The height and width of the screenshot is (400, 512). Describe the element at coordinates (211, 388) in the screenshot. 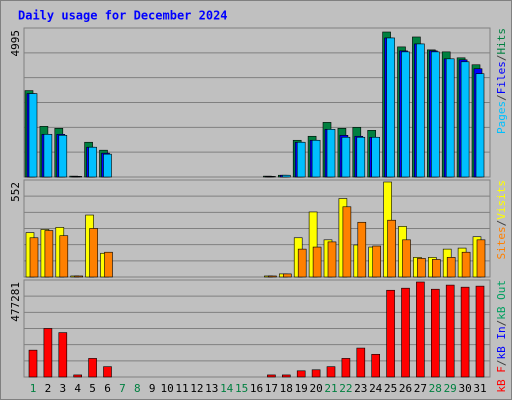

I see `x-tick-label: 13` at that location.